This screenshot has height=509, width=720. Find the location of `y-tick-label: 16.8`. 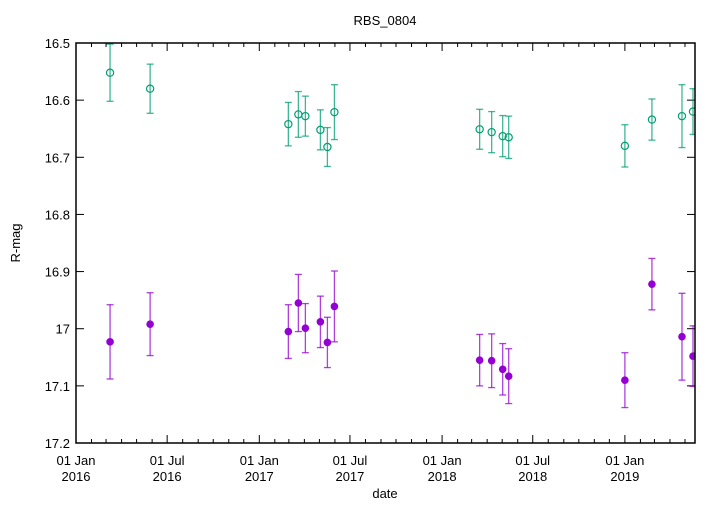

y-tick-label: 16.8 is located at coordinates (57, 214).